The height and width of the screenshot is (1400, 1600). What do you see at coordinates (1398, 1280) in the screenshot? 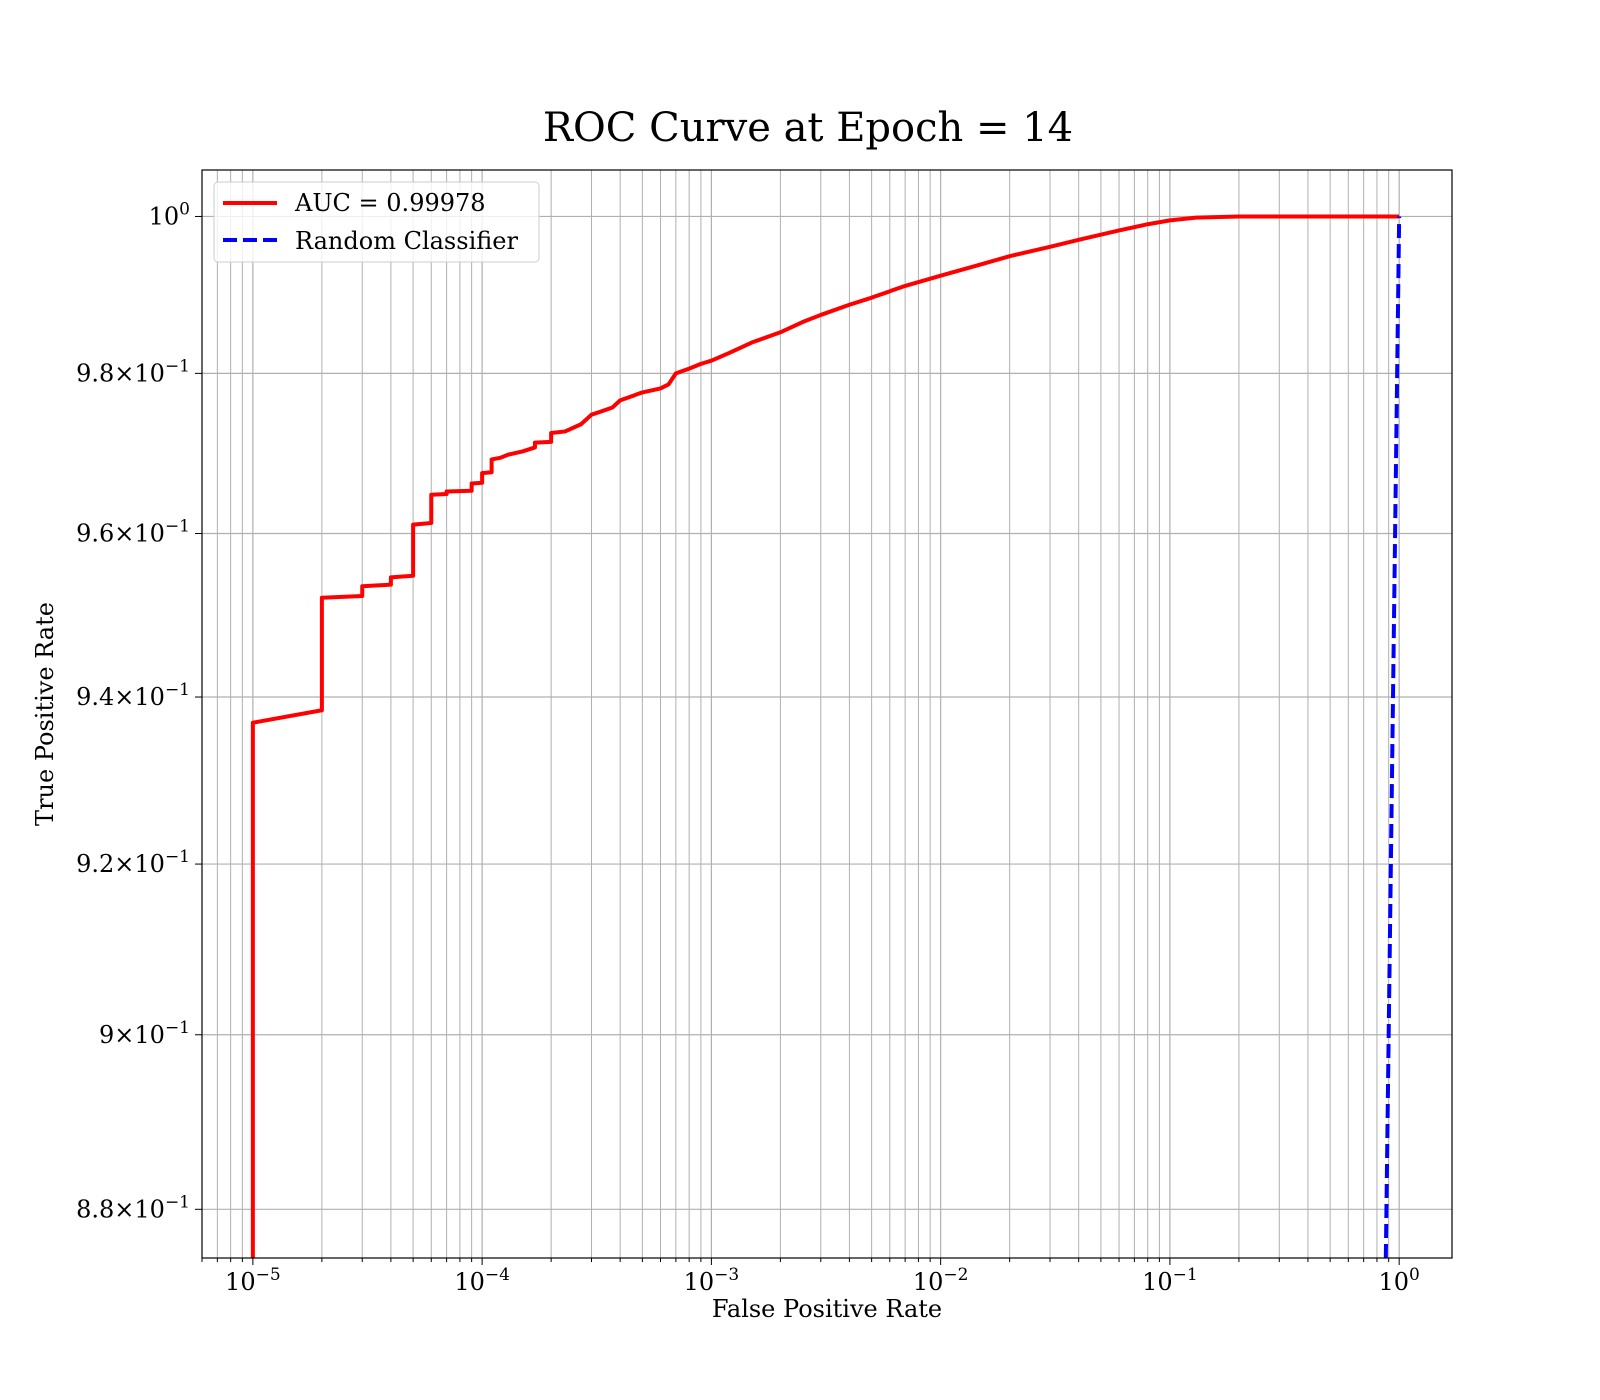
I see `x-tick-label: 10⁰` at bounding box center [1398, 1280].